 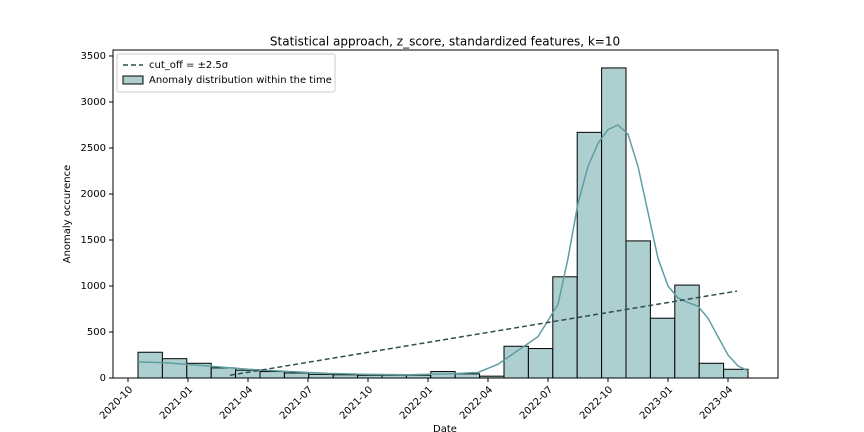 I want to click on x-axis-label: Date, so click(x=445, y=428).